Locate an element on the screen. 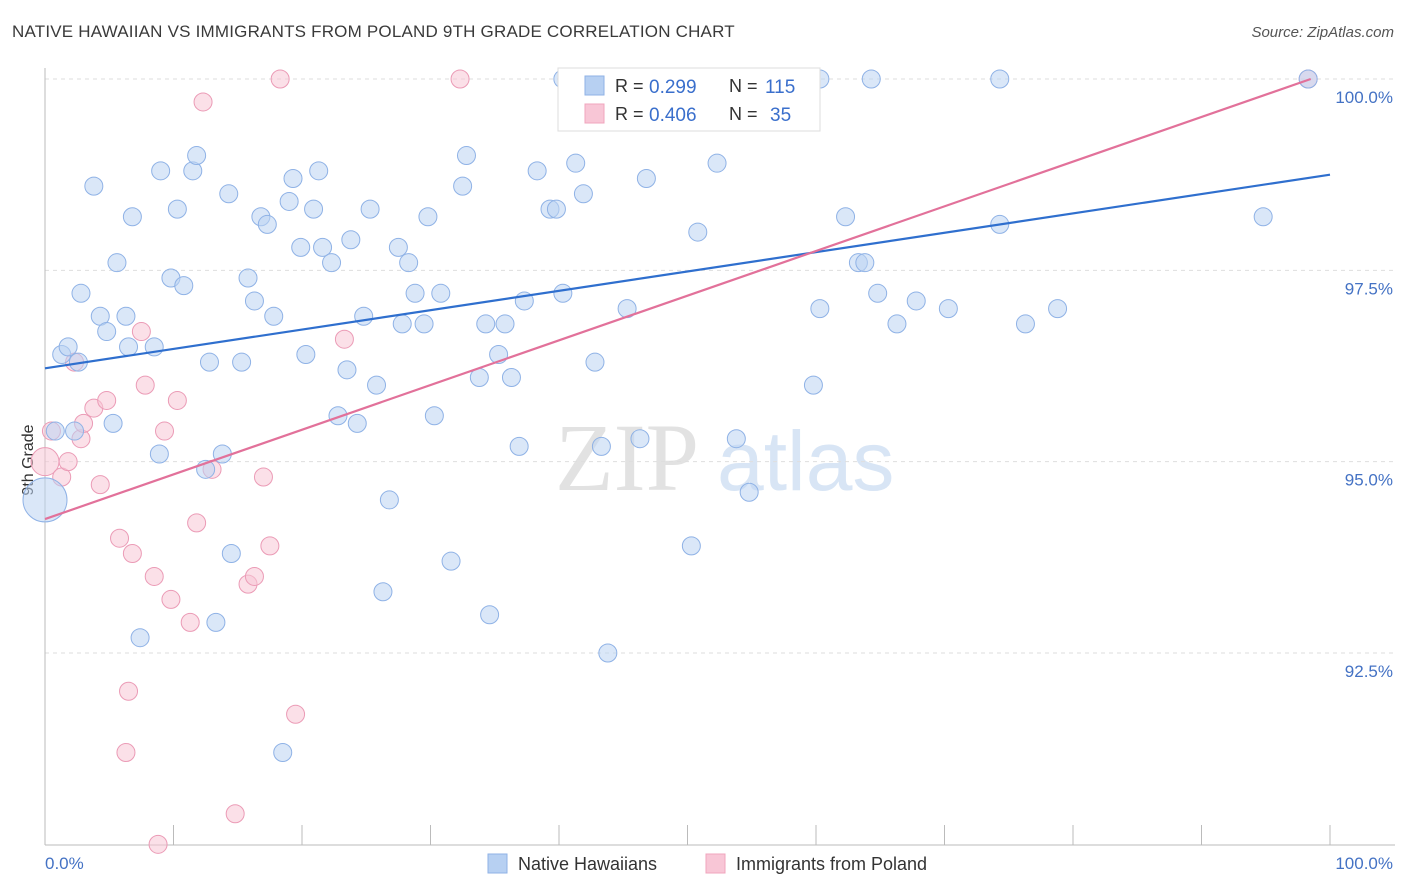 The width and height of the screenshot is (1406, 892). legend-n-label-pink: N = is located at coordinates (743, 114).